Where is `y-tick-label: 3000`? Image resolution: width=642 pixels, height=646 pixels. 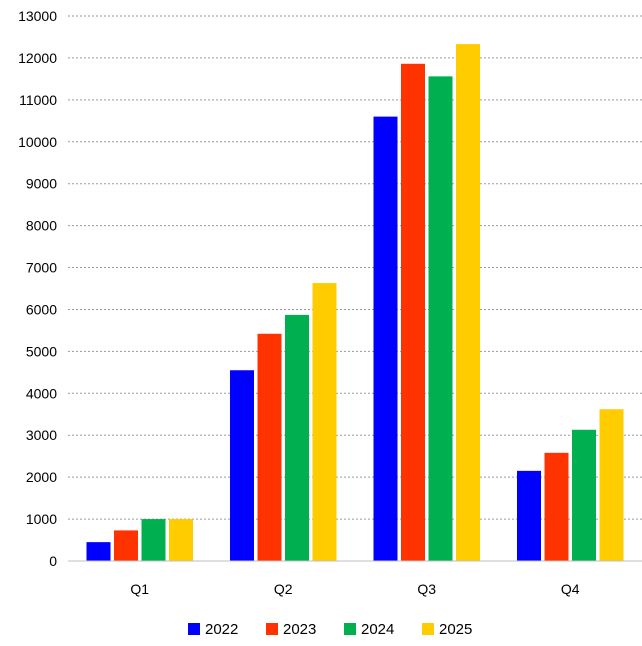 y-tick-label: 3000 is located at coordinates (41, 435).